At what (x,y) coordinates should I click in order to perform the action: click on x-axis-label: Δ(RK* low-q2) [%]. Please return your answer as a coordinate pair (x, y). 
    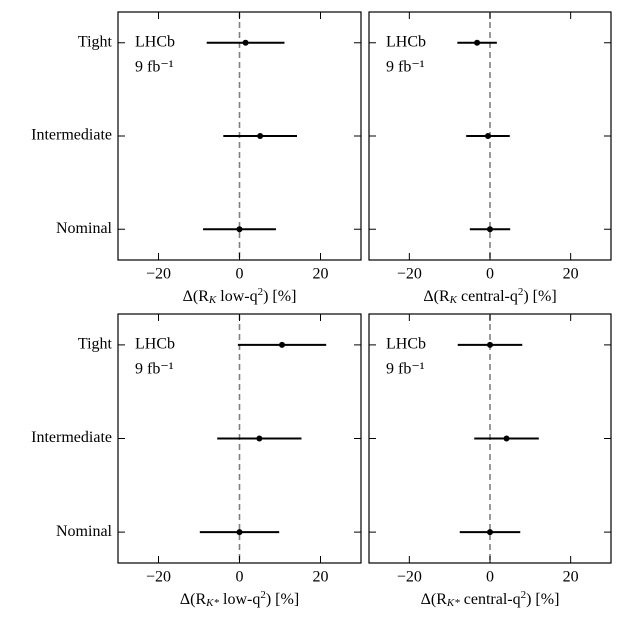
    Looking at the image, I should click on (239, 599).